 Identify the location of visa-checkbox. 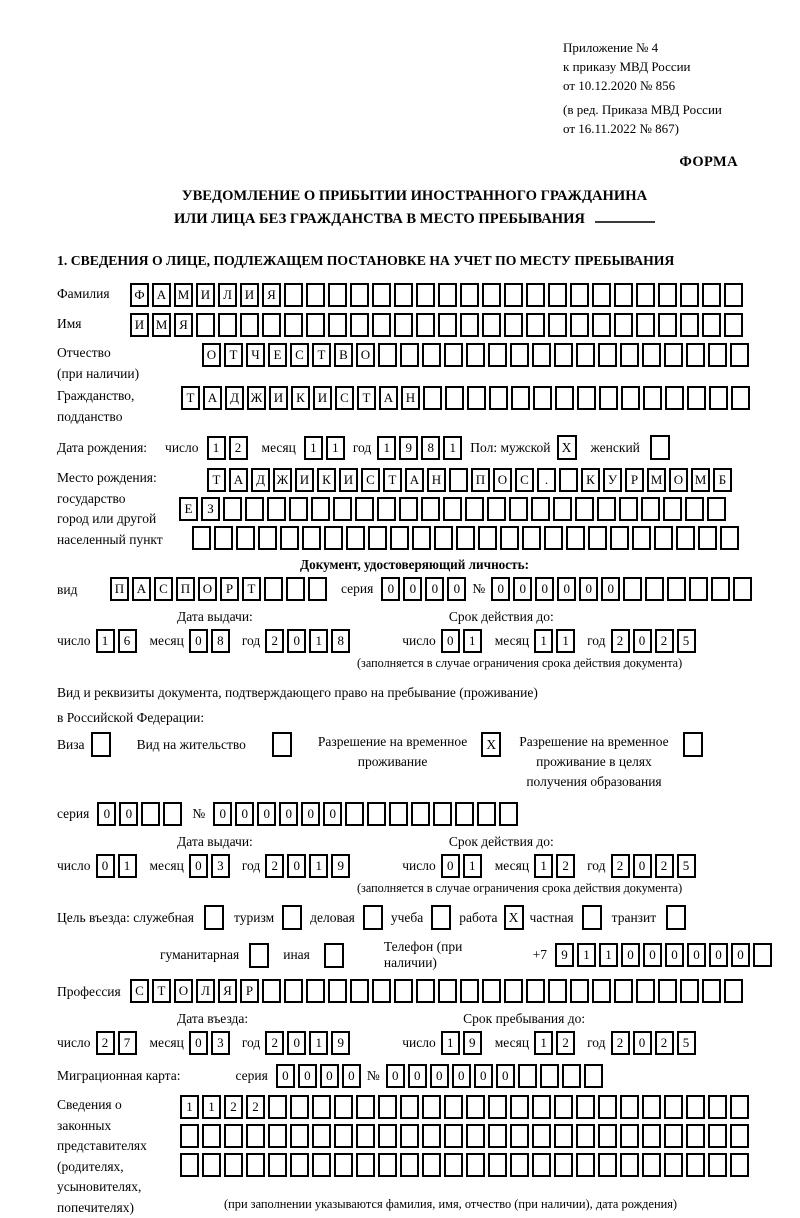
(101, 744).